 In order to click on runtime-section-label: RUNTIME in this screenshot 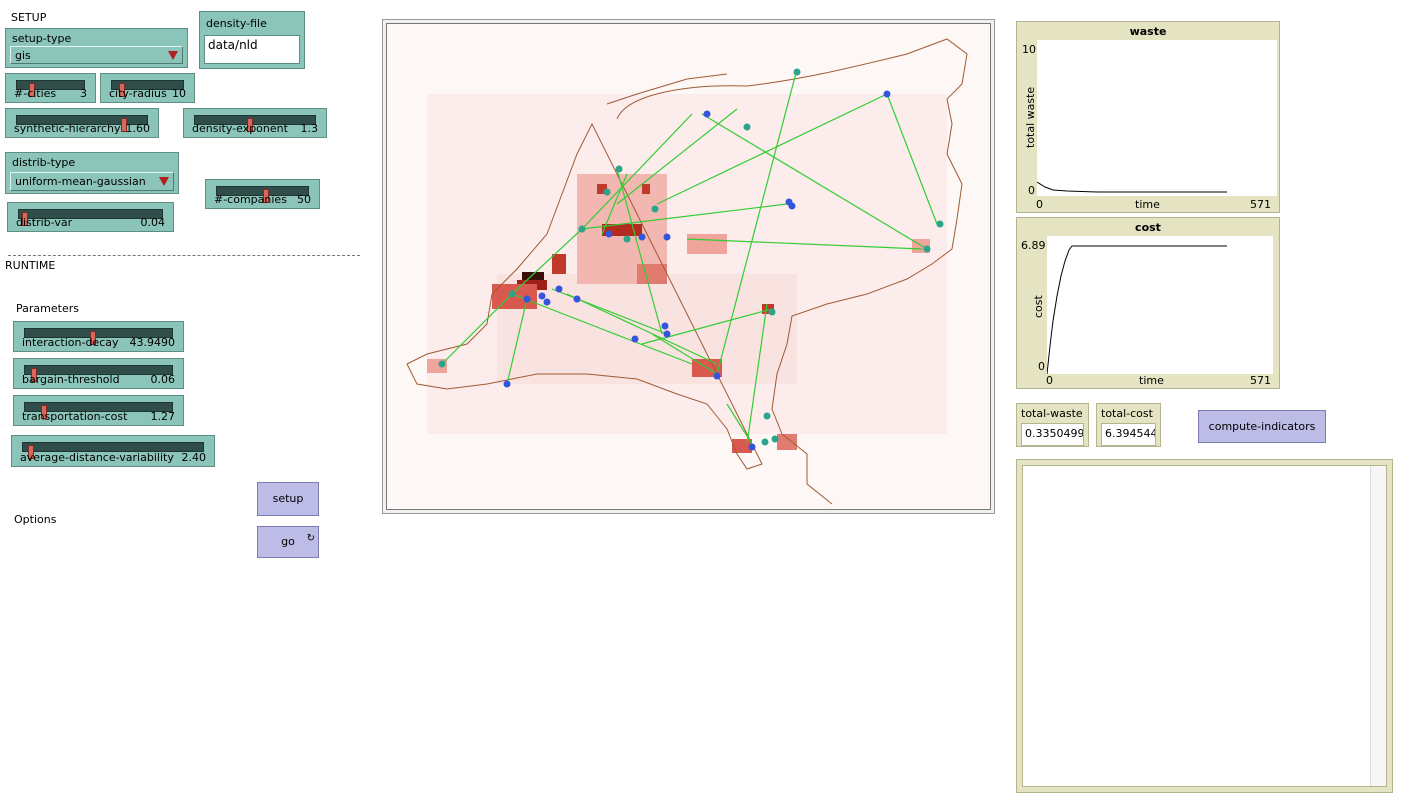, I will do `click(30, 265)`.